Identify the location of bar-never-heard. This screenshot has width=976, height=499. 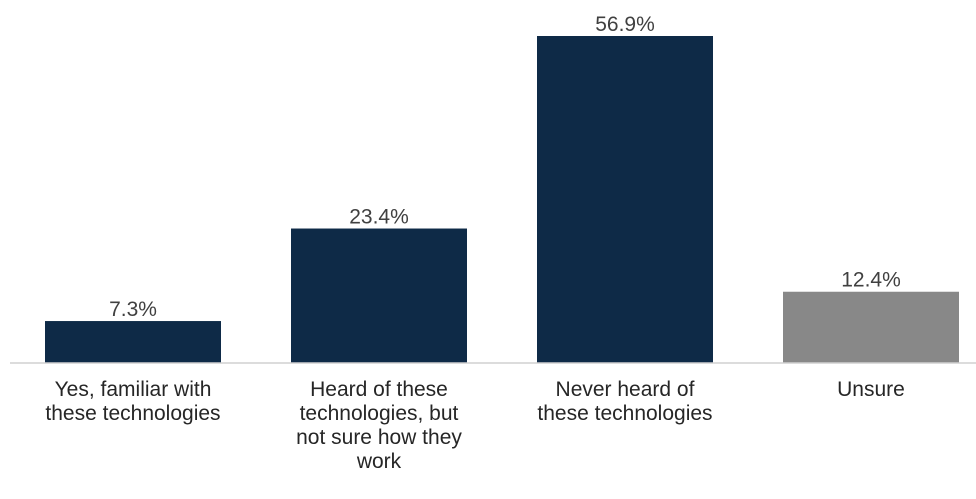
(625, 199).